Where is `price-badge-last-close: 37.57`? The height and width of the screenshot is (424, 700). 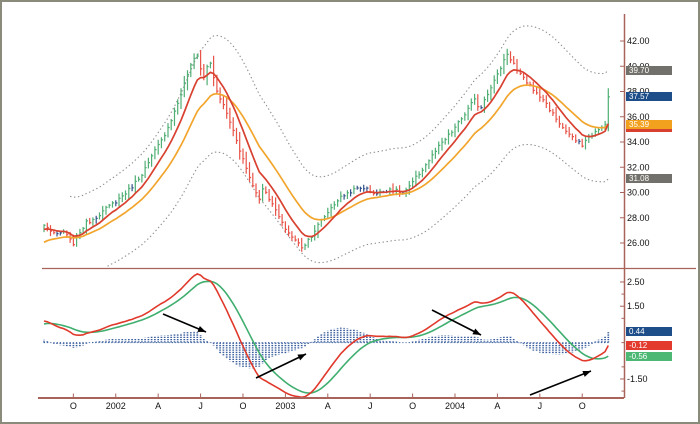
price-badge-last-close: 37.57 is located at coordinates (649, 97).